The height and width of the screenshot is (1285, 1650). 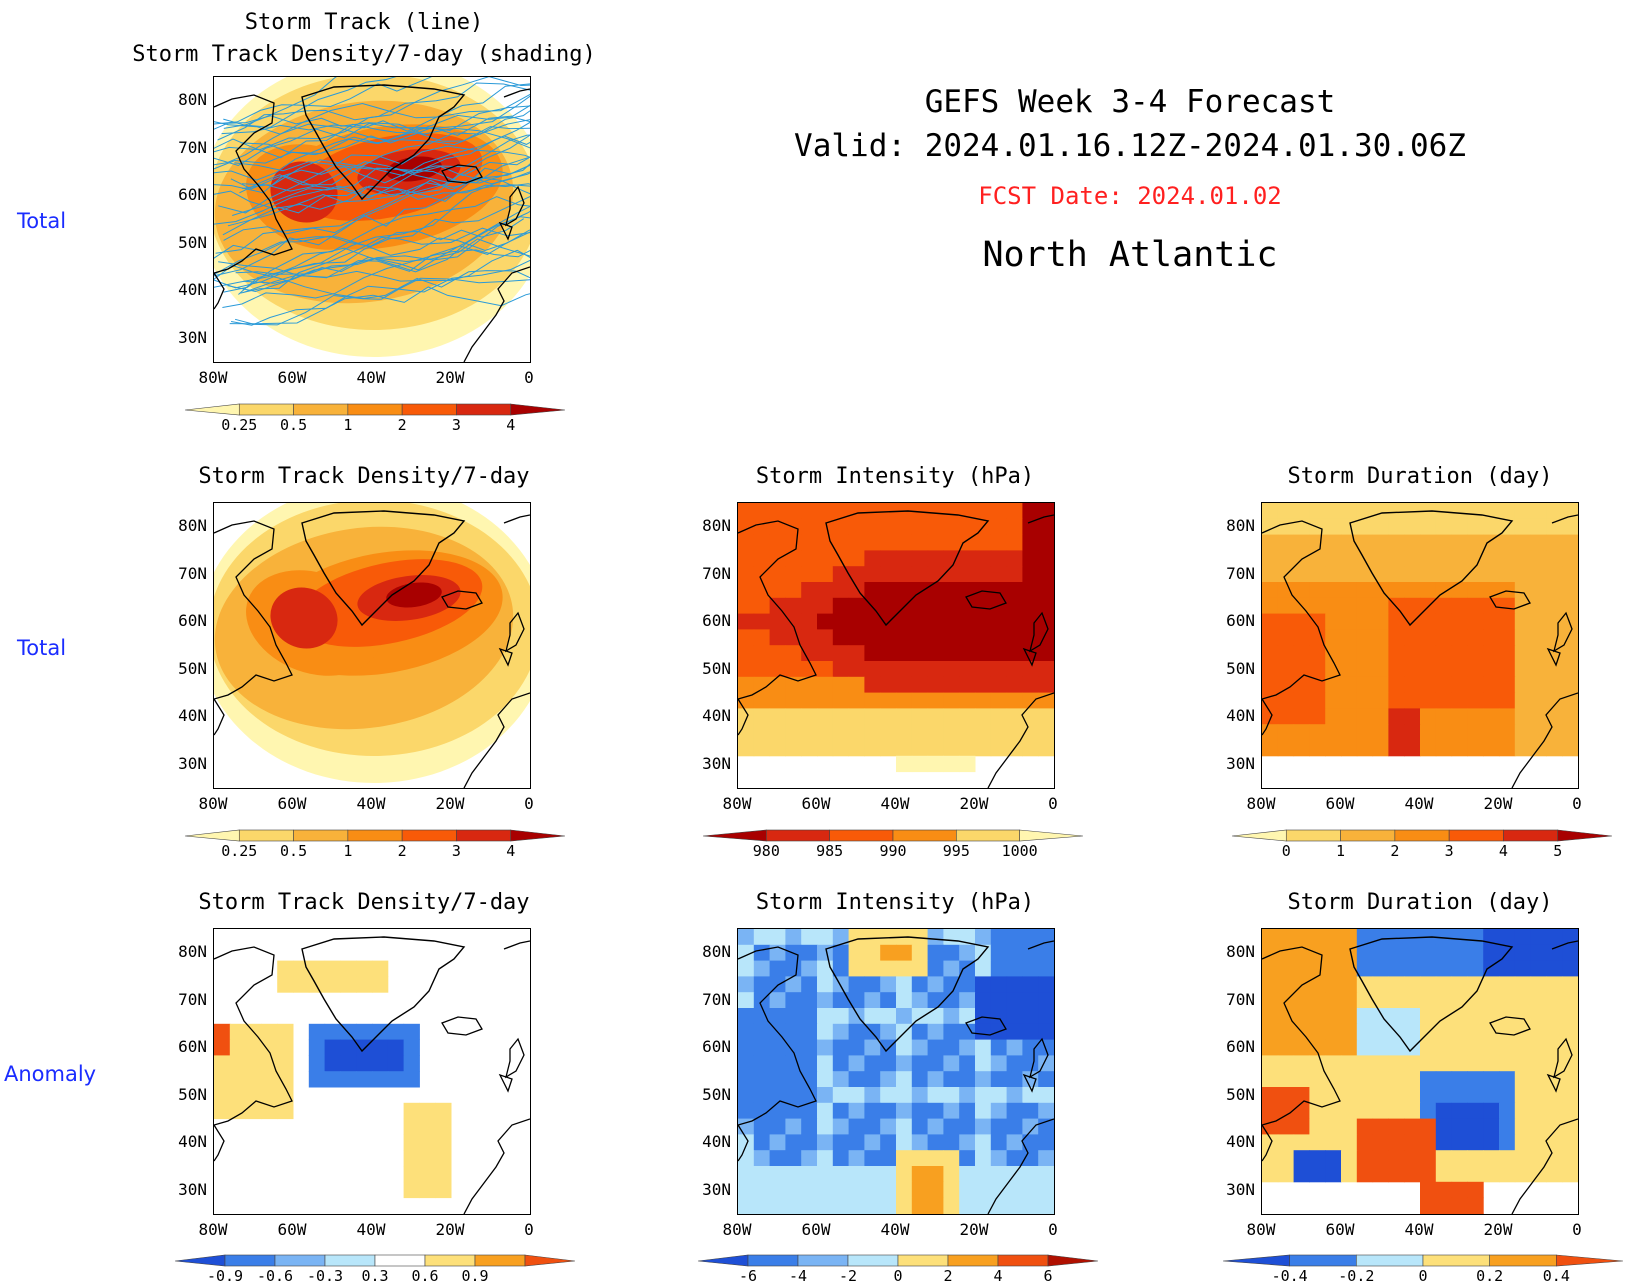 I want to click on lat-tick-label: 70N, so click(x=192, y=999).